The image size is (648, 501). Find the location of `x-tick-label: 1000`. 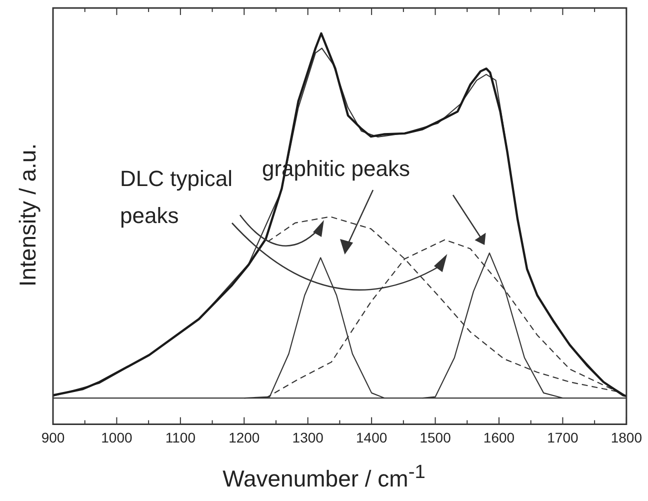

x-tick-label: 1000 is located at coordinates (116, 437).